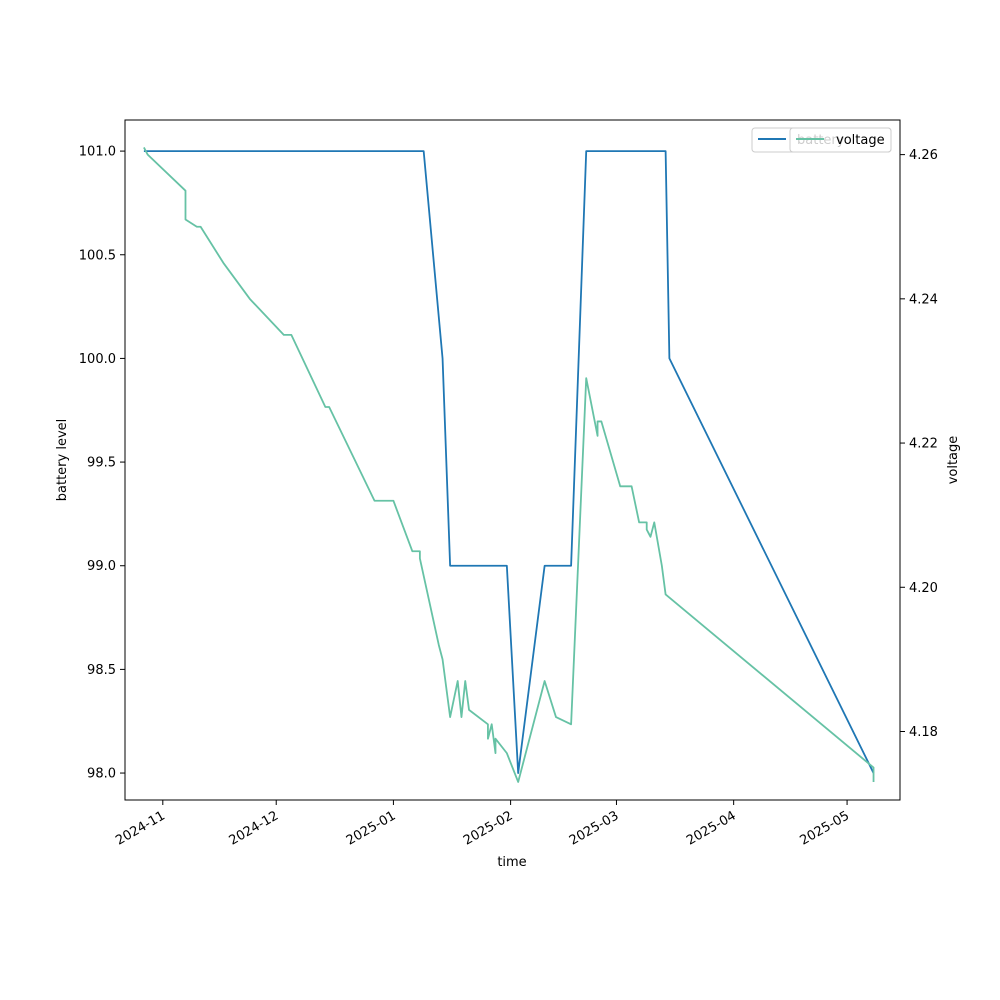  What do you see at coordinates (923, 732) in the screenshot?
I see `y-right-tick-label: 4.18` at bounding box center [923, 732].